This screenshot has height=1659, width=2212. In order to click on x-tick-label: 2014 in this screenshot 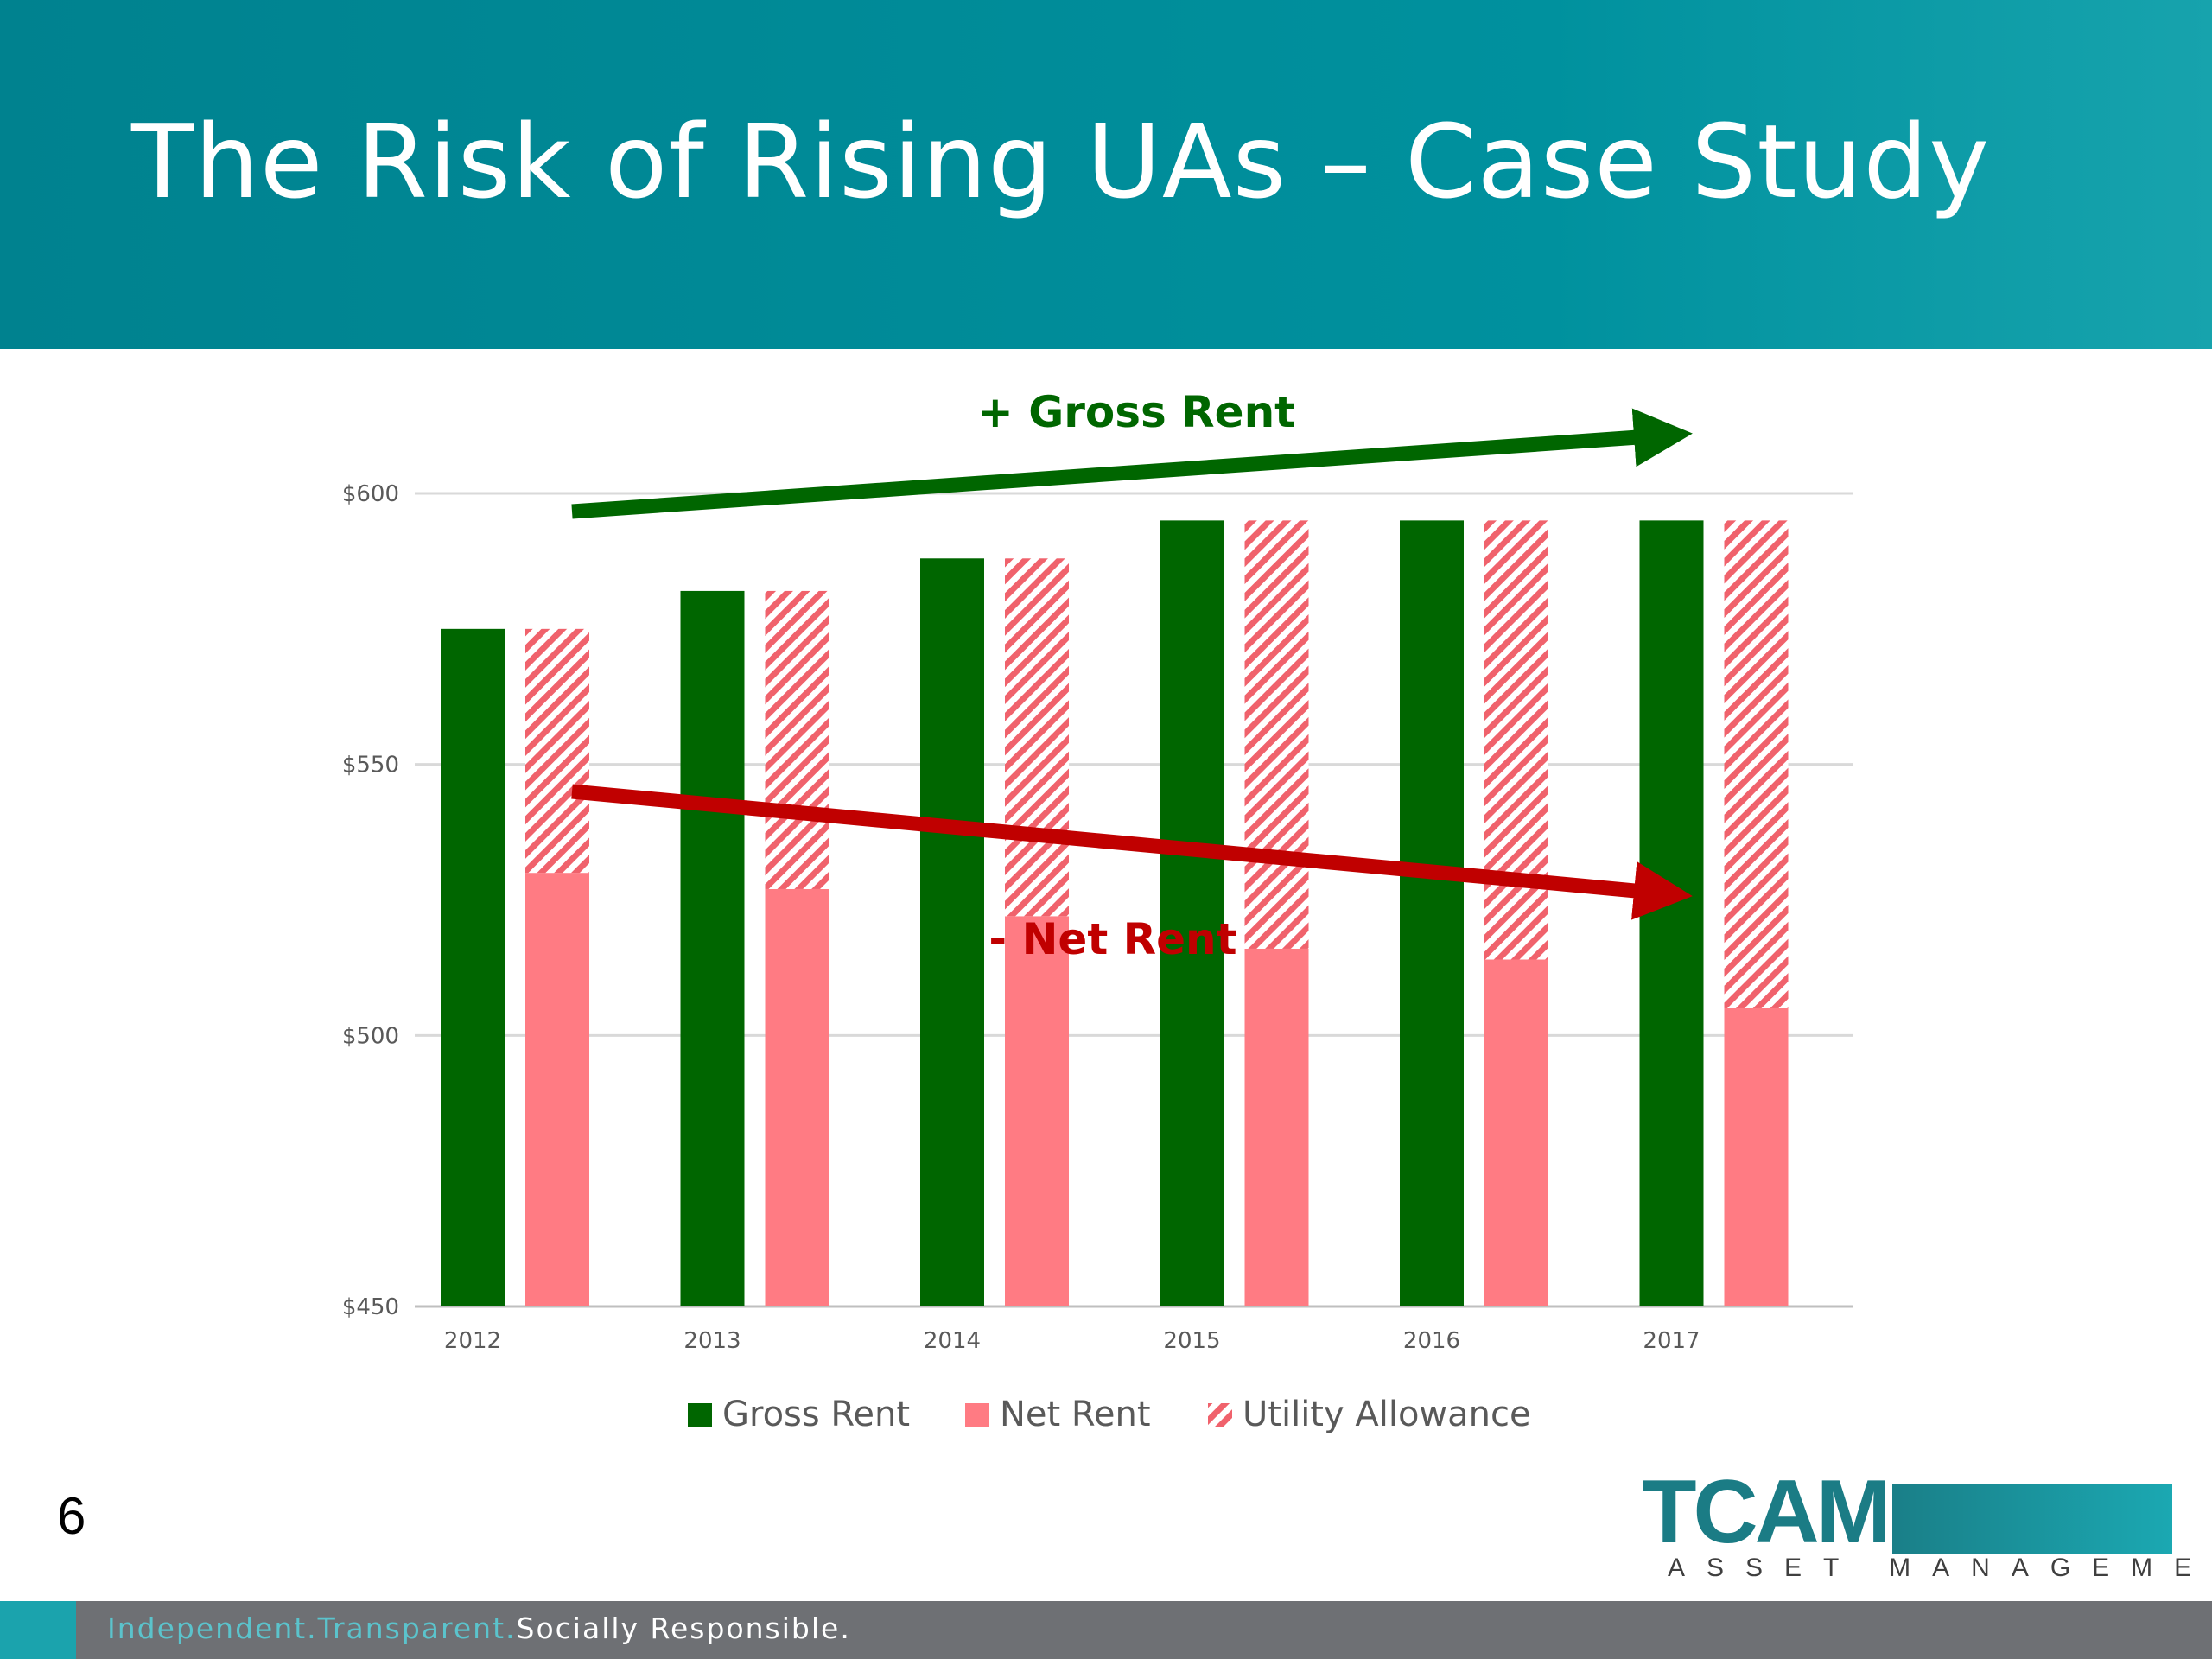, I will do `click(952, 1341)`.